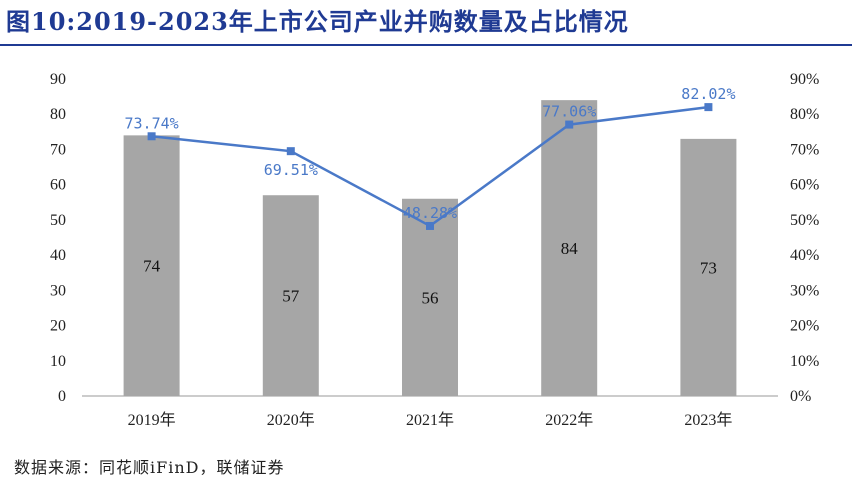 The width and height of the screenshot is (852, 494). Describe the element at coordinates (804, 79) in the screenshot. I see `right-axis-tick-label: 90%` at that location.